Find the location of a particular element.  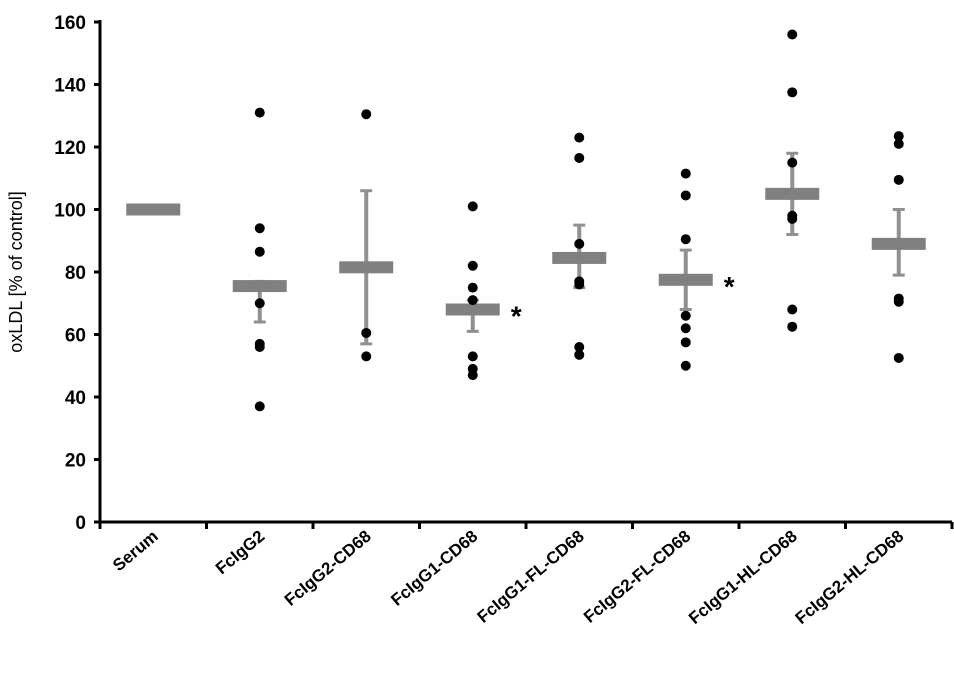

x-tick-label: FcIgG2-CD68 is located at coordinates (328, 568).